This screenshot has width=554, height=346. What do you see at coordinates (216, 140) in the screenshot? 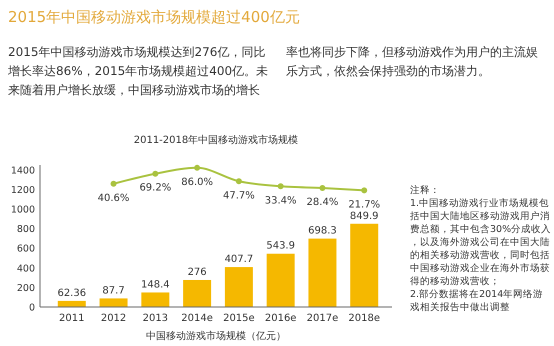
I see `legend-title: 2011-2018年中国移动游戏市场规模` at bounding box center [216, 140].